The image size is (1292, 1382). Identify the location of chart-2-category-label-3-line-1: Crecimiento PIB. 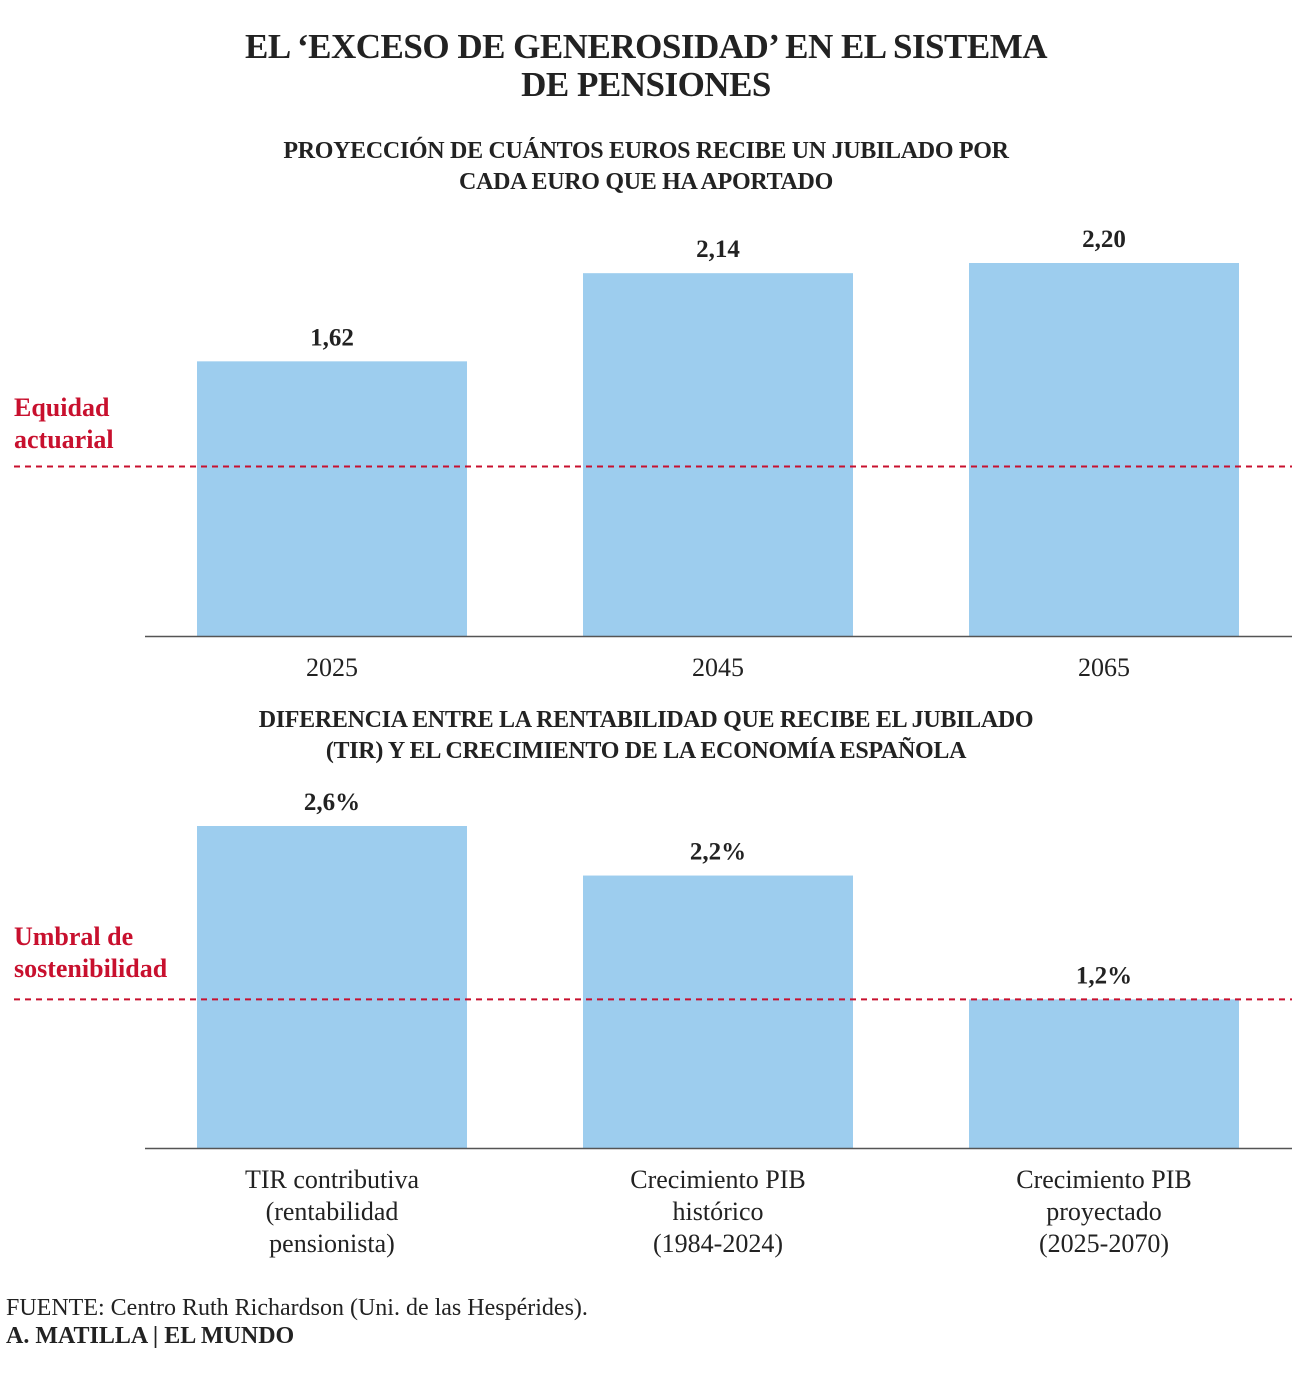
(1103, 1179).